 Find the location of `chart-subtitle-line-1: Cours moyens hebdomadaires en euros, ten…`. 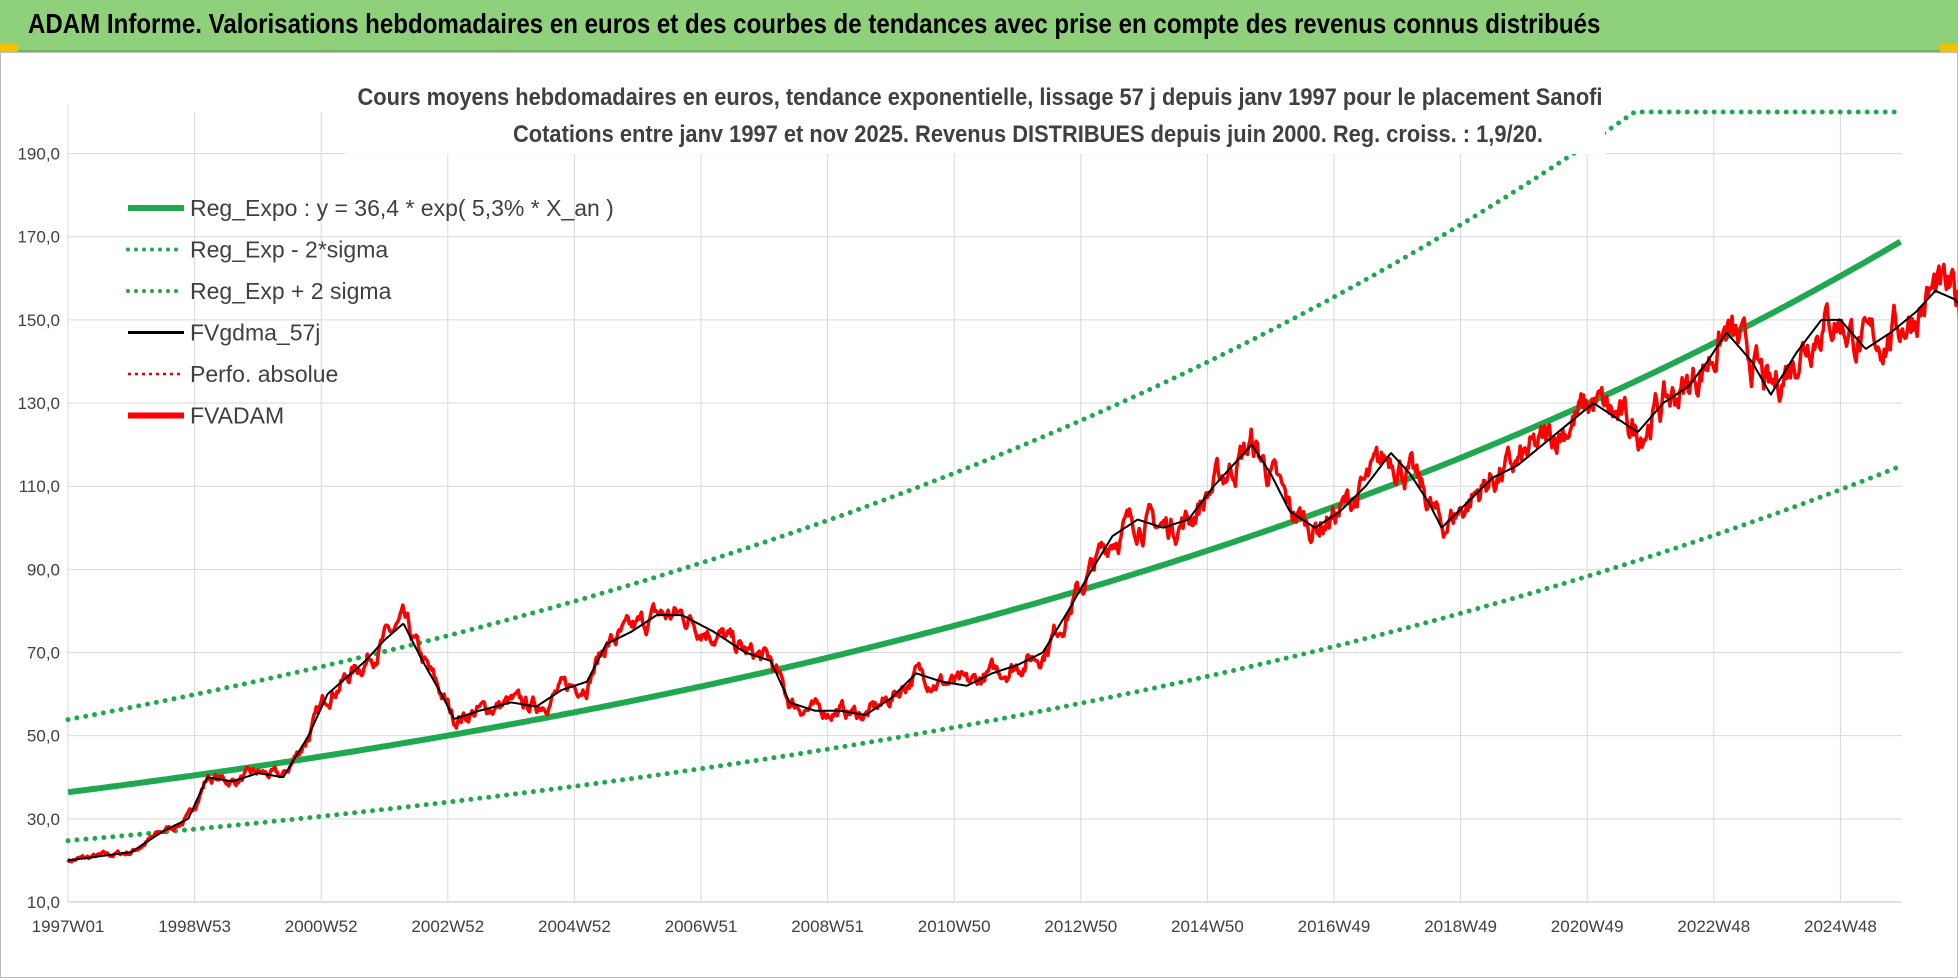

chart-subtitle-line-1: Cours moyens hebdomadaires en euros, ten… is located at coordinates (980, 97).